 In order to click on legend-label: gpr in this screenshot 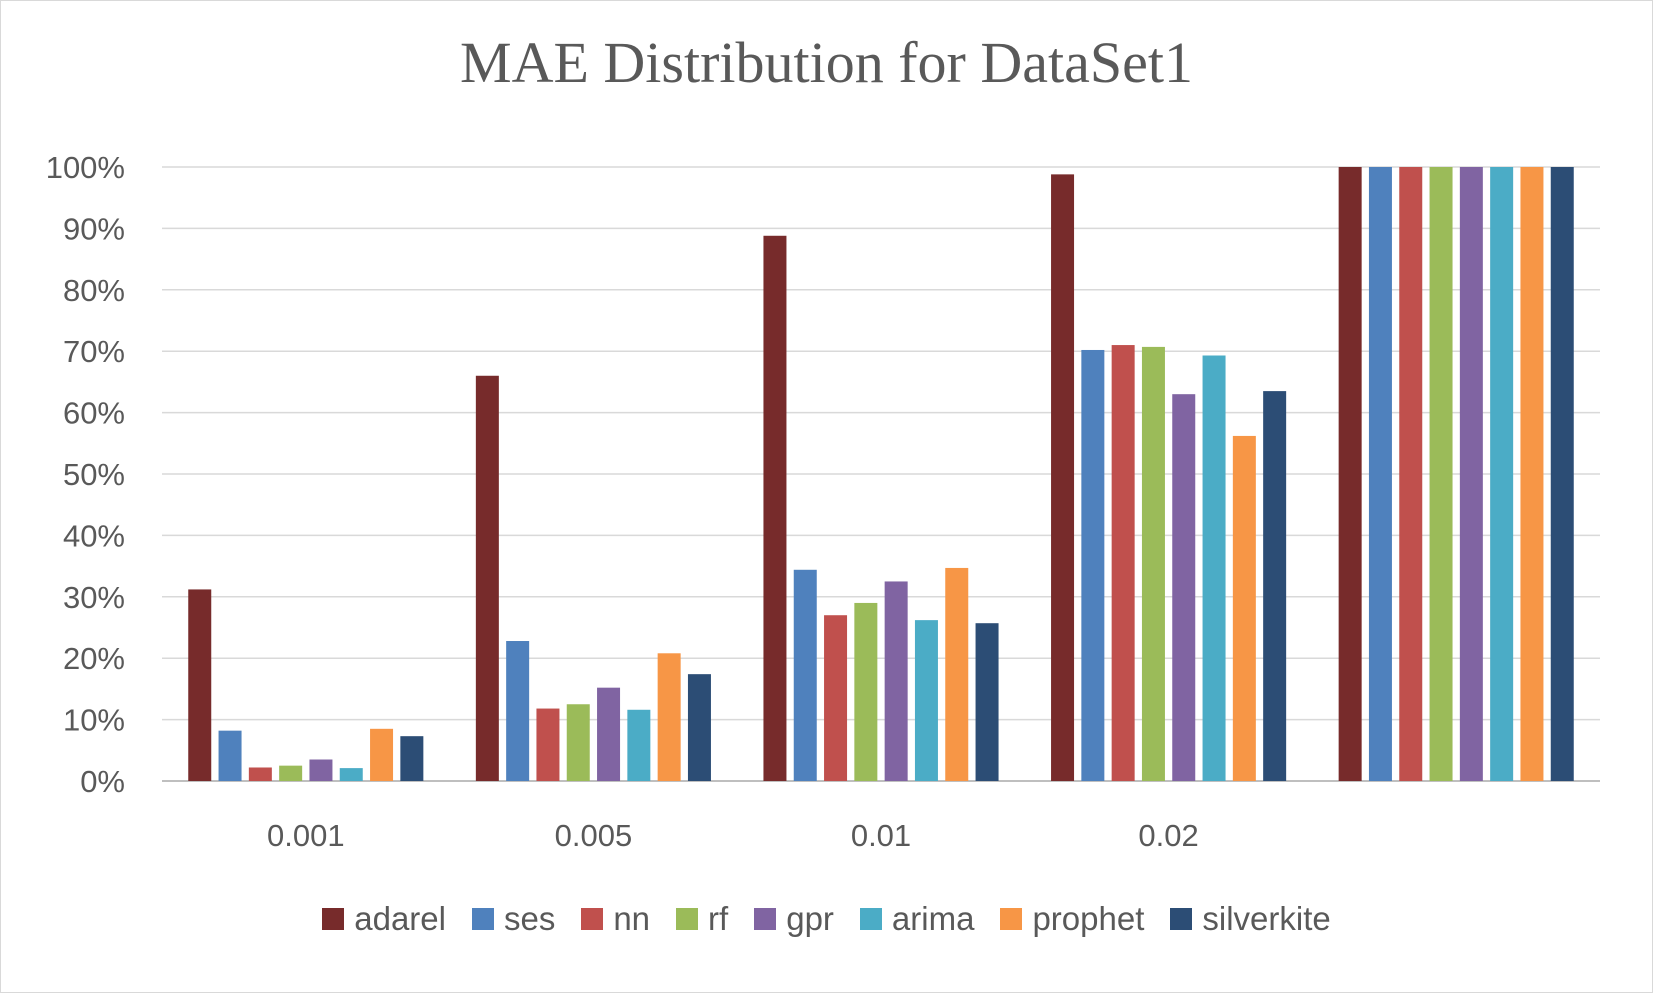, I will do `click(810, 918)`.